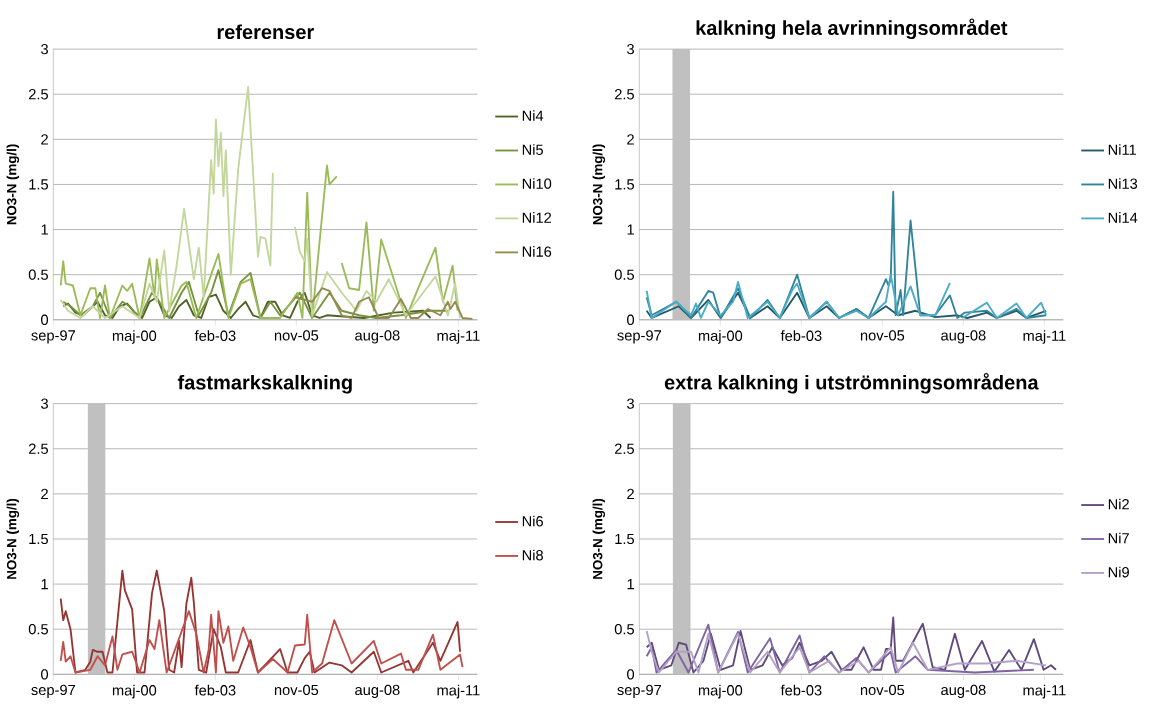 Image resolution: width=1172 pixels, height=709 pixels. I want to click on legend-label: Ni13, so click(1123, 183).